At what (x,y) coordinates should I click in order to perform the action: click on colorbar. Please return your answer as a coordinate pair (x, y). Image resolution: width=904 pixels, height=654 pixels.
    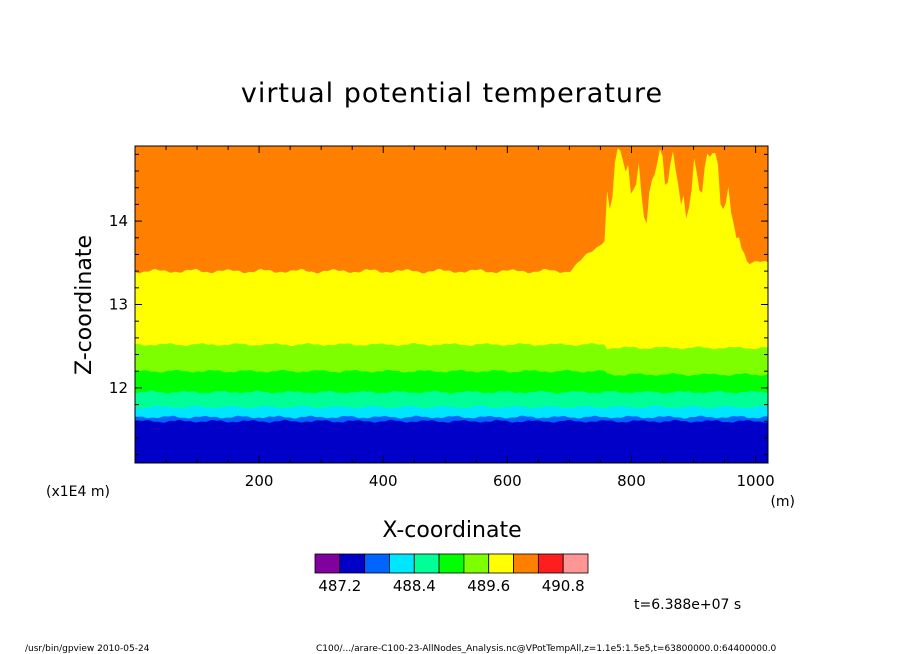
    Looking at the image, I should click on (451, 563).